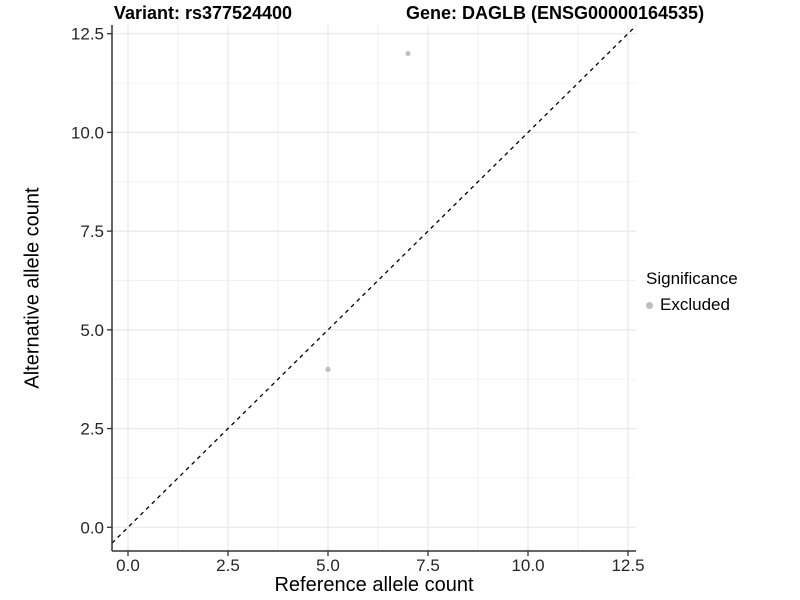 This screenshot has height=600, width=800. What do you see at coordinates (92, 527) in the screenshot?
I see `y-tick-label: 0.0` at bounding box center [92, 527].